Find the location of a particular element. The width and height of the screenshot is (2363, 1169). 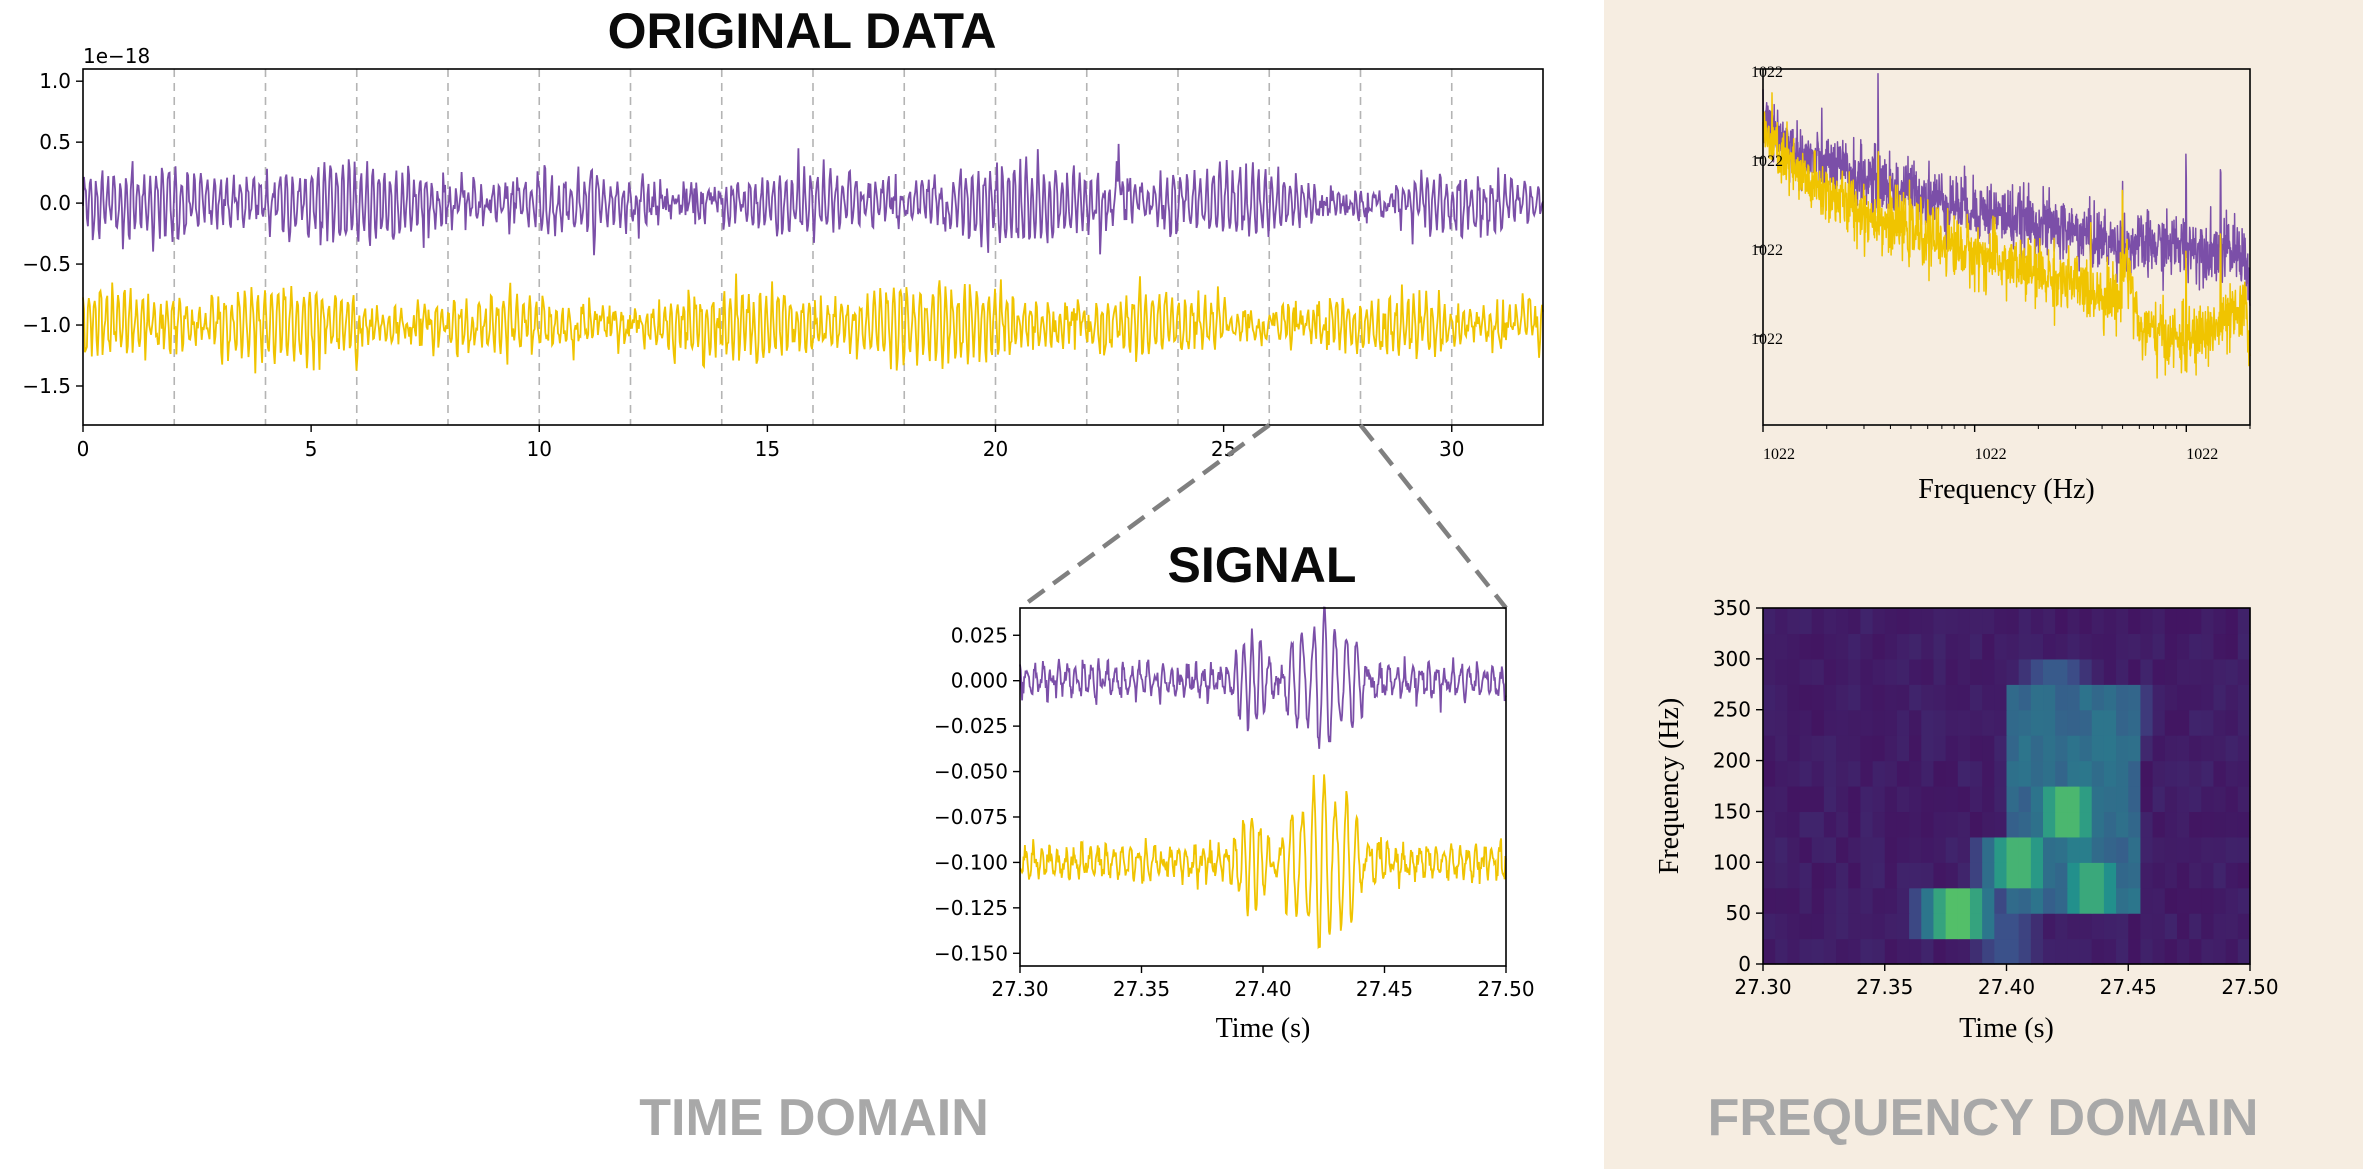

x-tick-label: 27.50 is located at coordinates (1505, 989).